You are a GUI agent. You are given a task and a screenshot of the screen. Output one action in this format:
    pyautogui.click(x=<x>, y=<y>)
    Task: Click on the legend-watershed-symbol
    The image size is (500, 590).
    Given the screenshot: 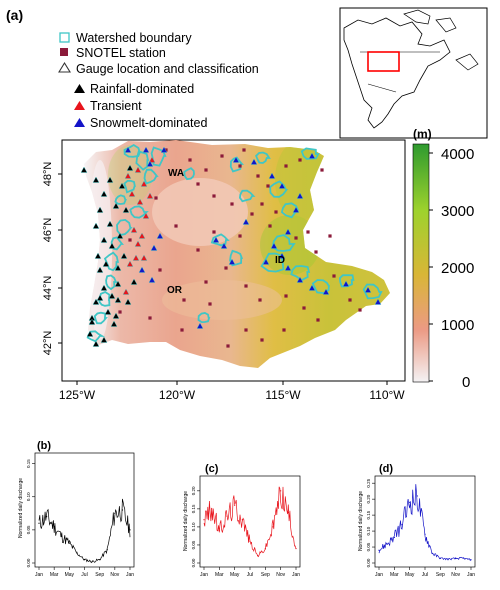 What is the action you would take?
    pyautogui.click(x=64, y=37)
    